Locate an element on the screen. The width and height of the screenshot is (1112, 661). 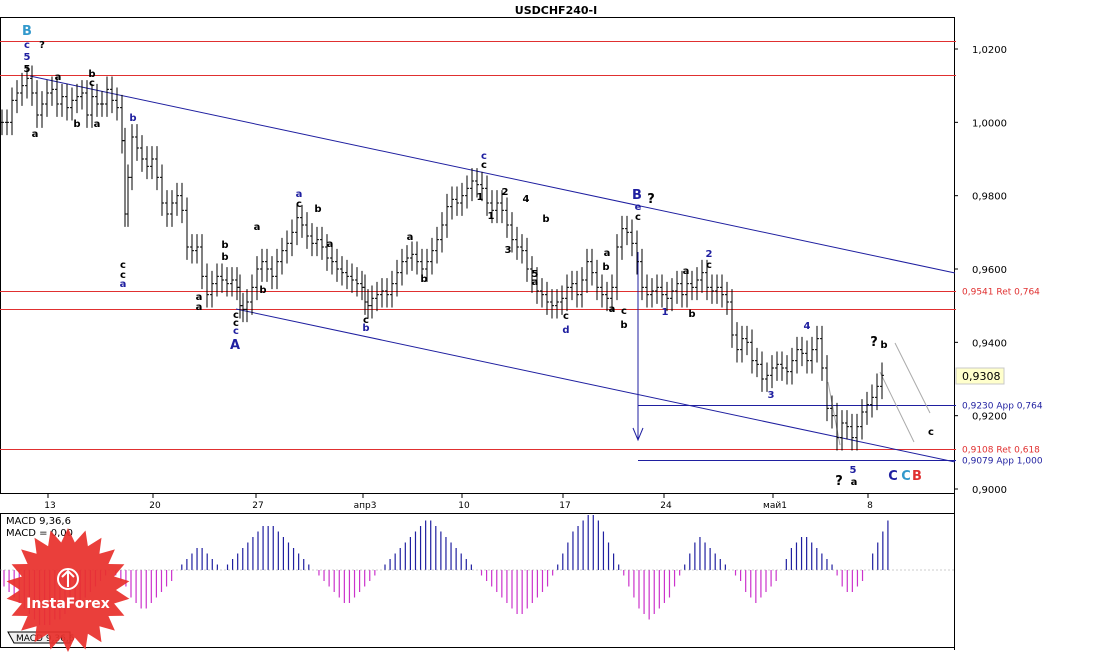
x-tick-label: 24 is located at coordinates (666, 506).